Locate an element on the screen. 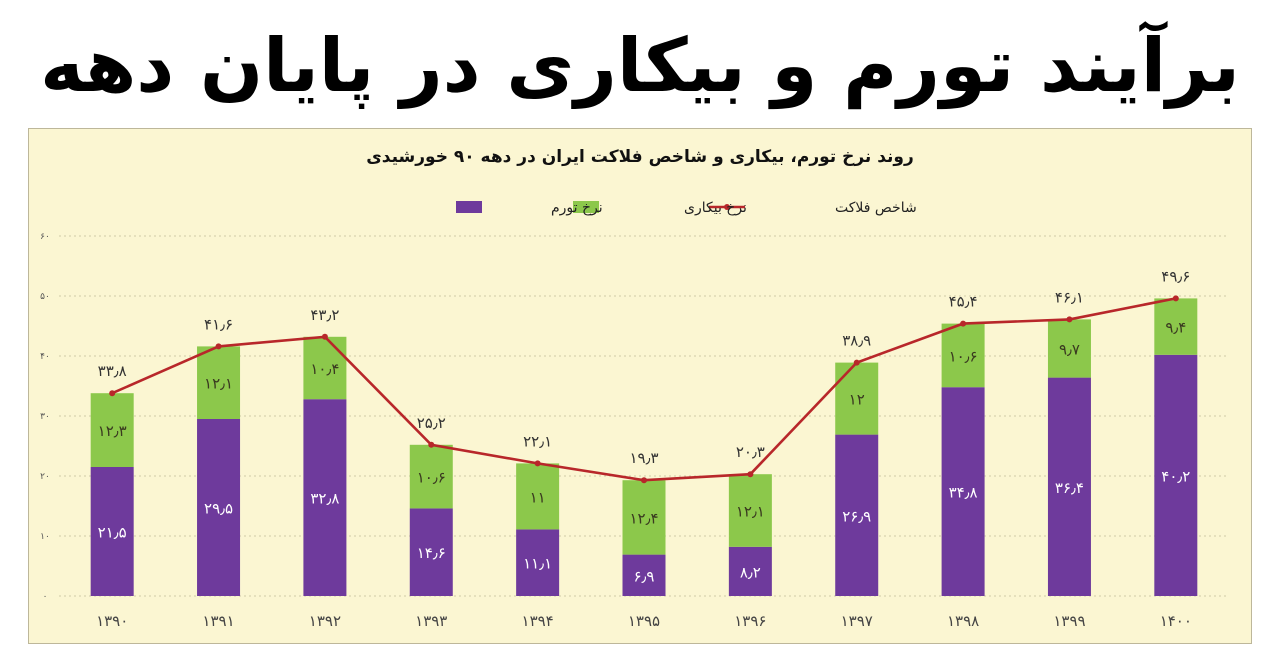  x-tick-label: ۱۳۹۲ is located at coordinates (325, 621).